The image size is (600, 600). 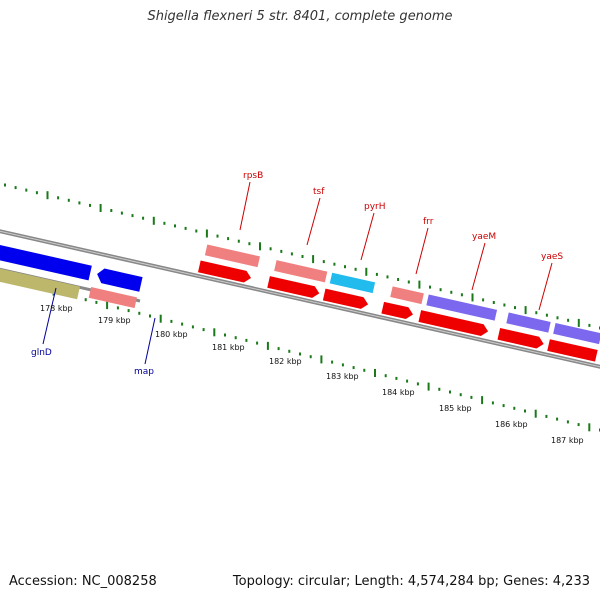 I want to click on feature-red-yaeM, so click(x=453, y=323).